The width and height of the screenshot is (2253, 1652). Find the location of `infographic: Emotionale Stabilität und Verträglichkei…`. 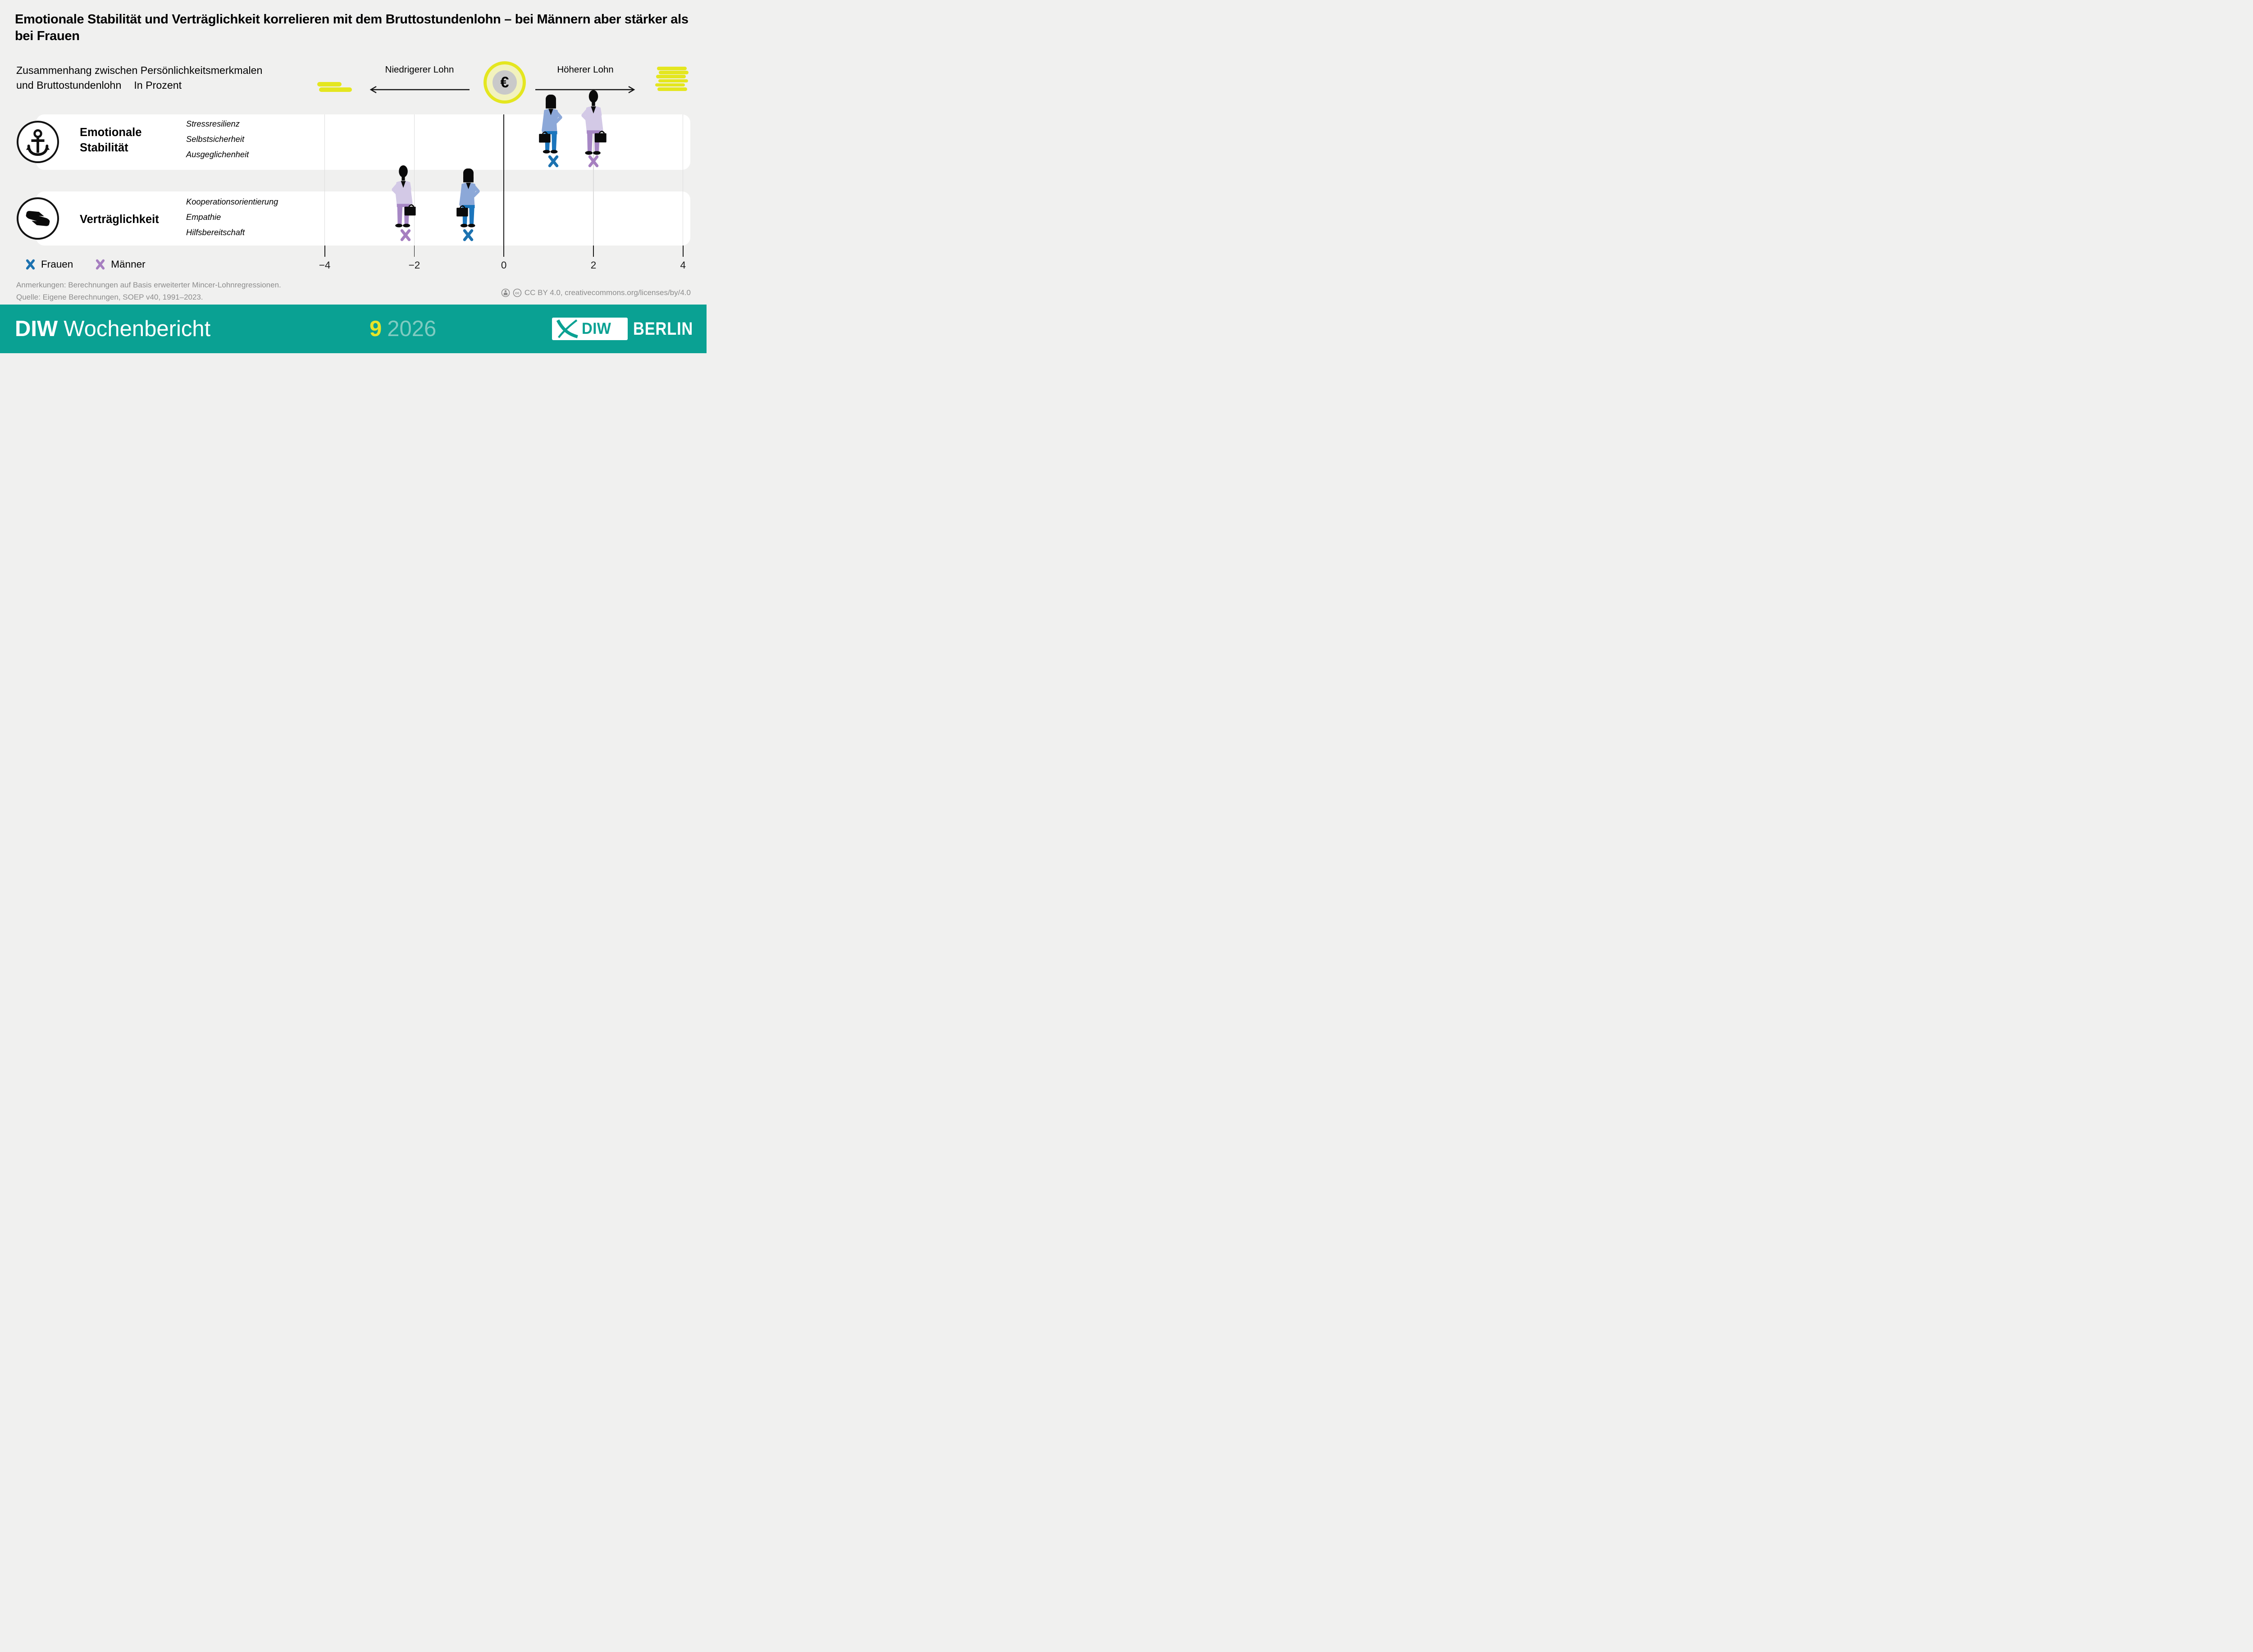

infographic: Emotionale Stabilität und Verträglichkei… is located at coordinates (353, 176).